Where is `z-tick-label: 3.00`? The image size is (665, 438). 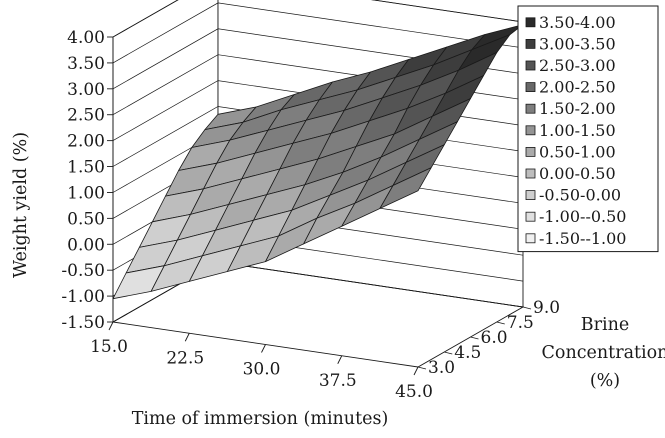 z-tick-label: 3.00 is located at coordinates (86, 90).